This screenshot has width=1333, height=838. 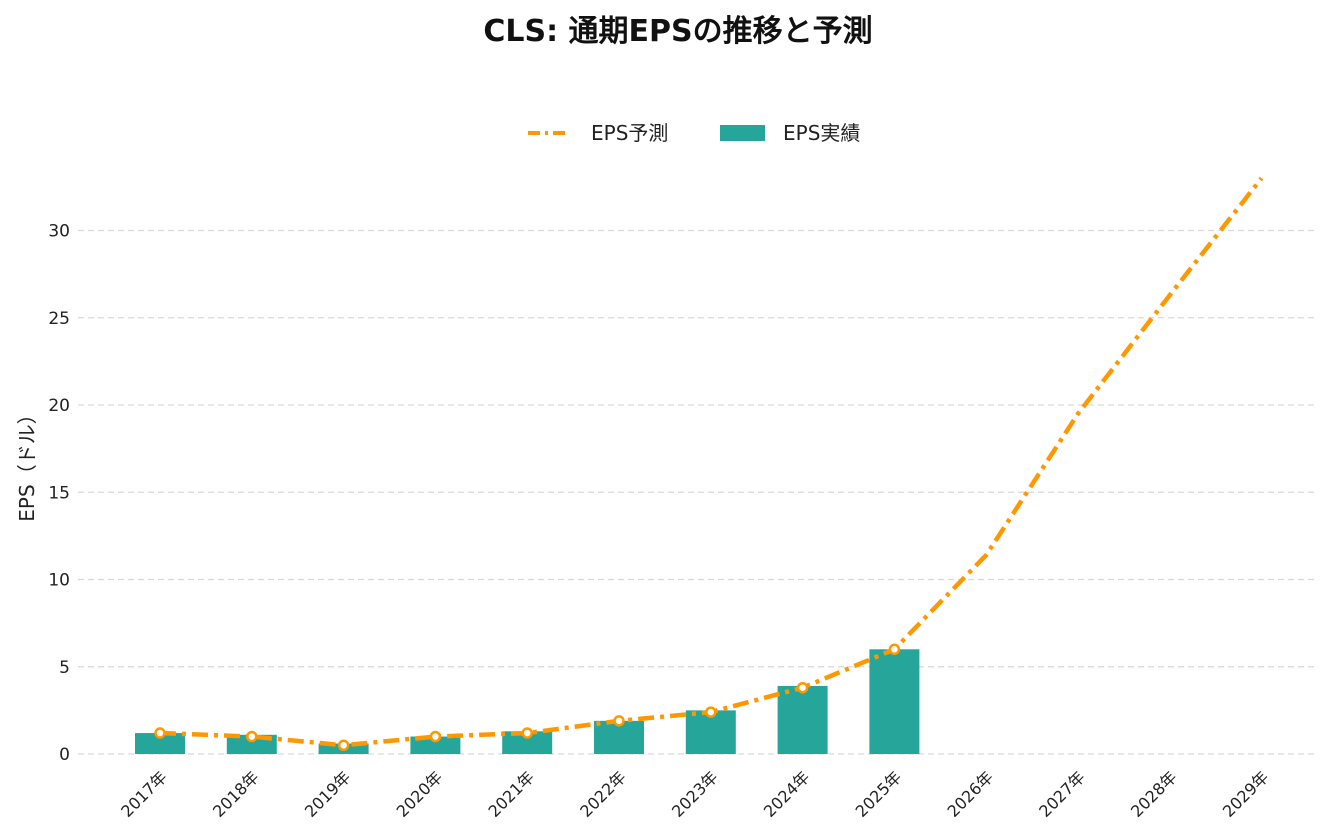 I want to click on y-tick-label-0: 0, so click(x=64, y=755).